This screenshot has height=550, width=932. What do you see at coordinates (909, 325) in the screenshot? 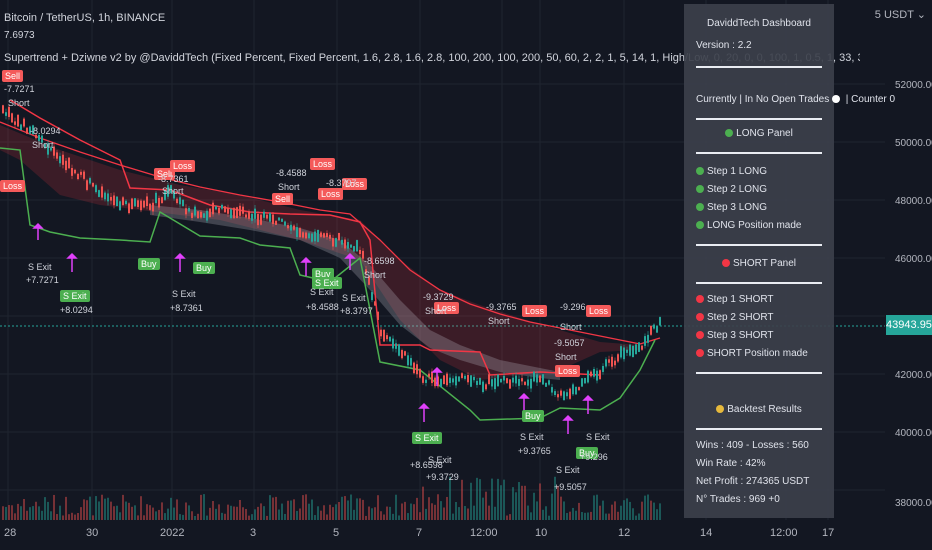
I see `current-price-label: 43943.95` at bounding box center [909, 325].